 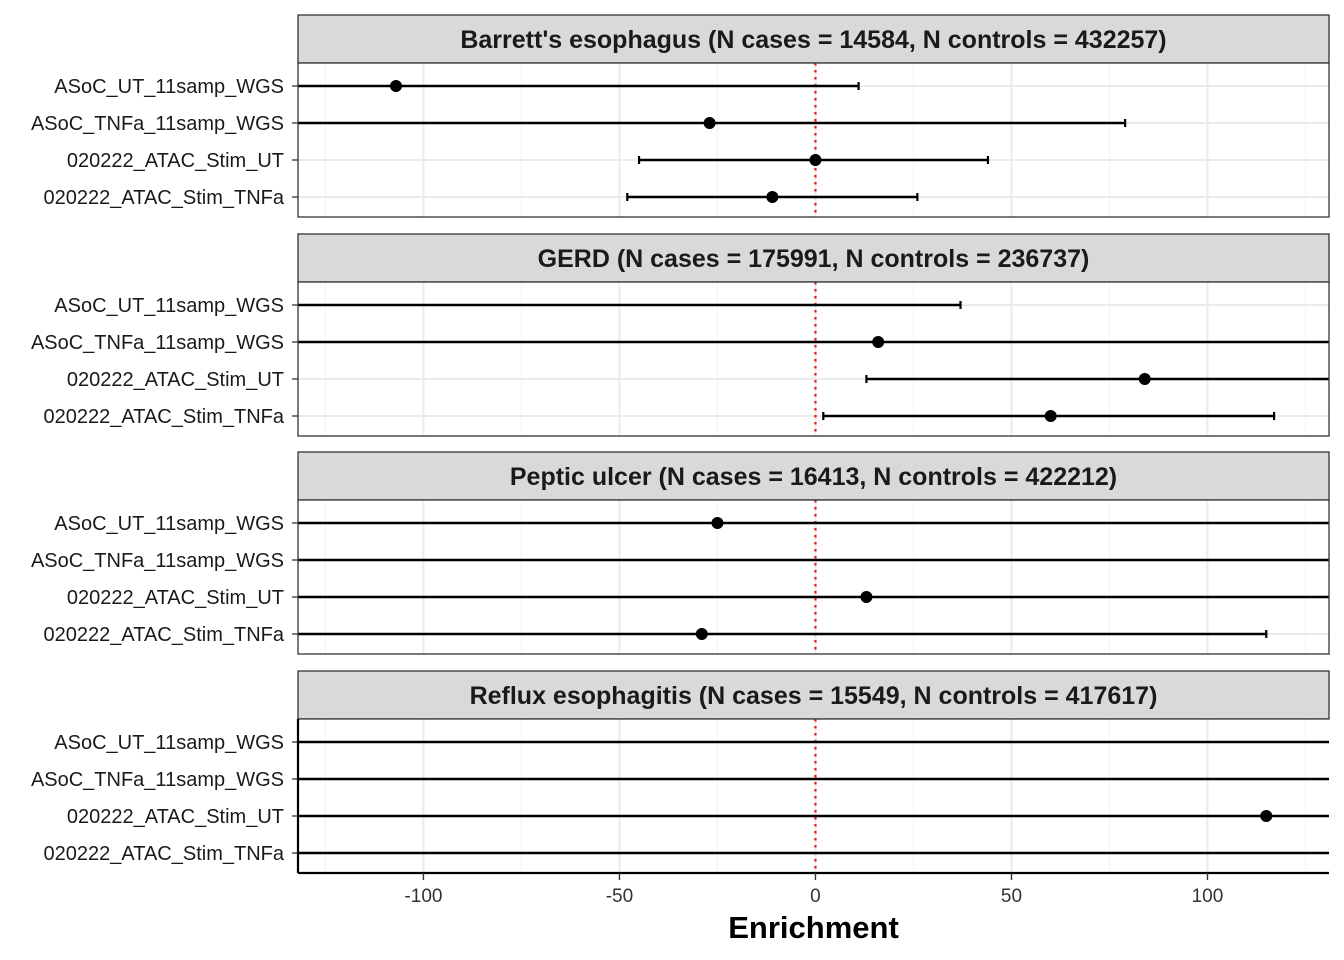 I want to click on x-axis: -100 -50 0 50 100, so click(x=813, y=890).